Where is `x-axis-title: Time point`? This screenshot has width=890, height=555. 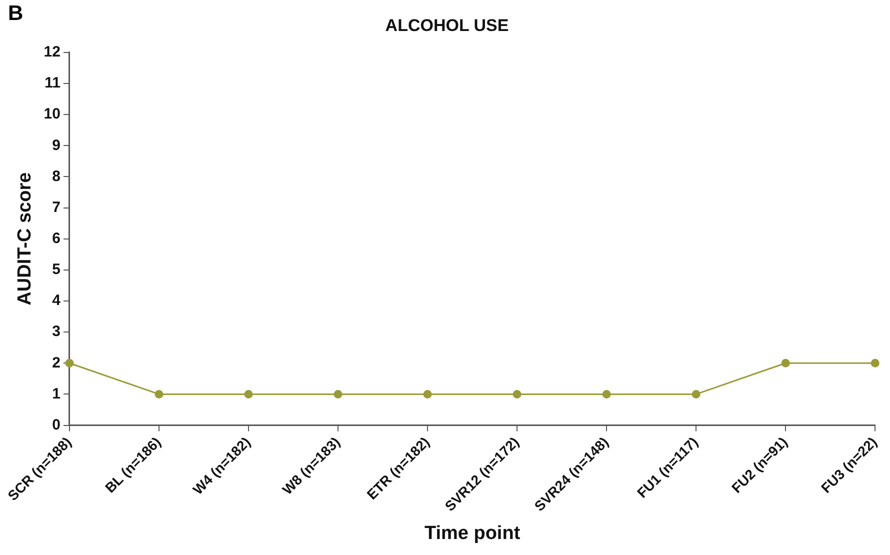 x-axis-title: Time point is located at coordinates (472, 533).